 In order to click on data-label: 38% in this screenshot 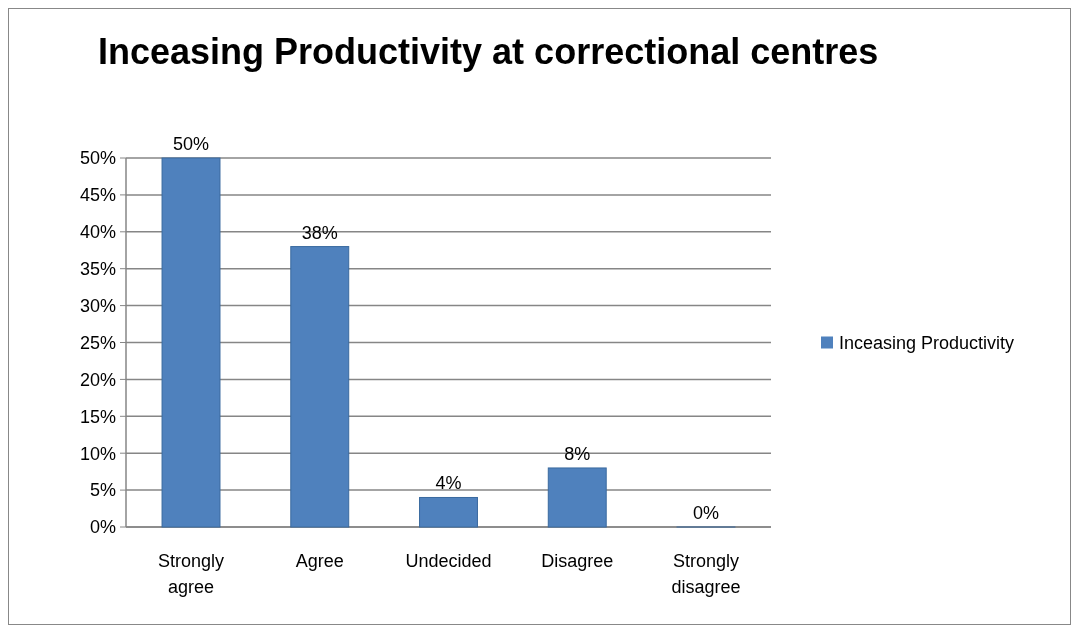, I will do `click(319, 232)`.